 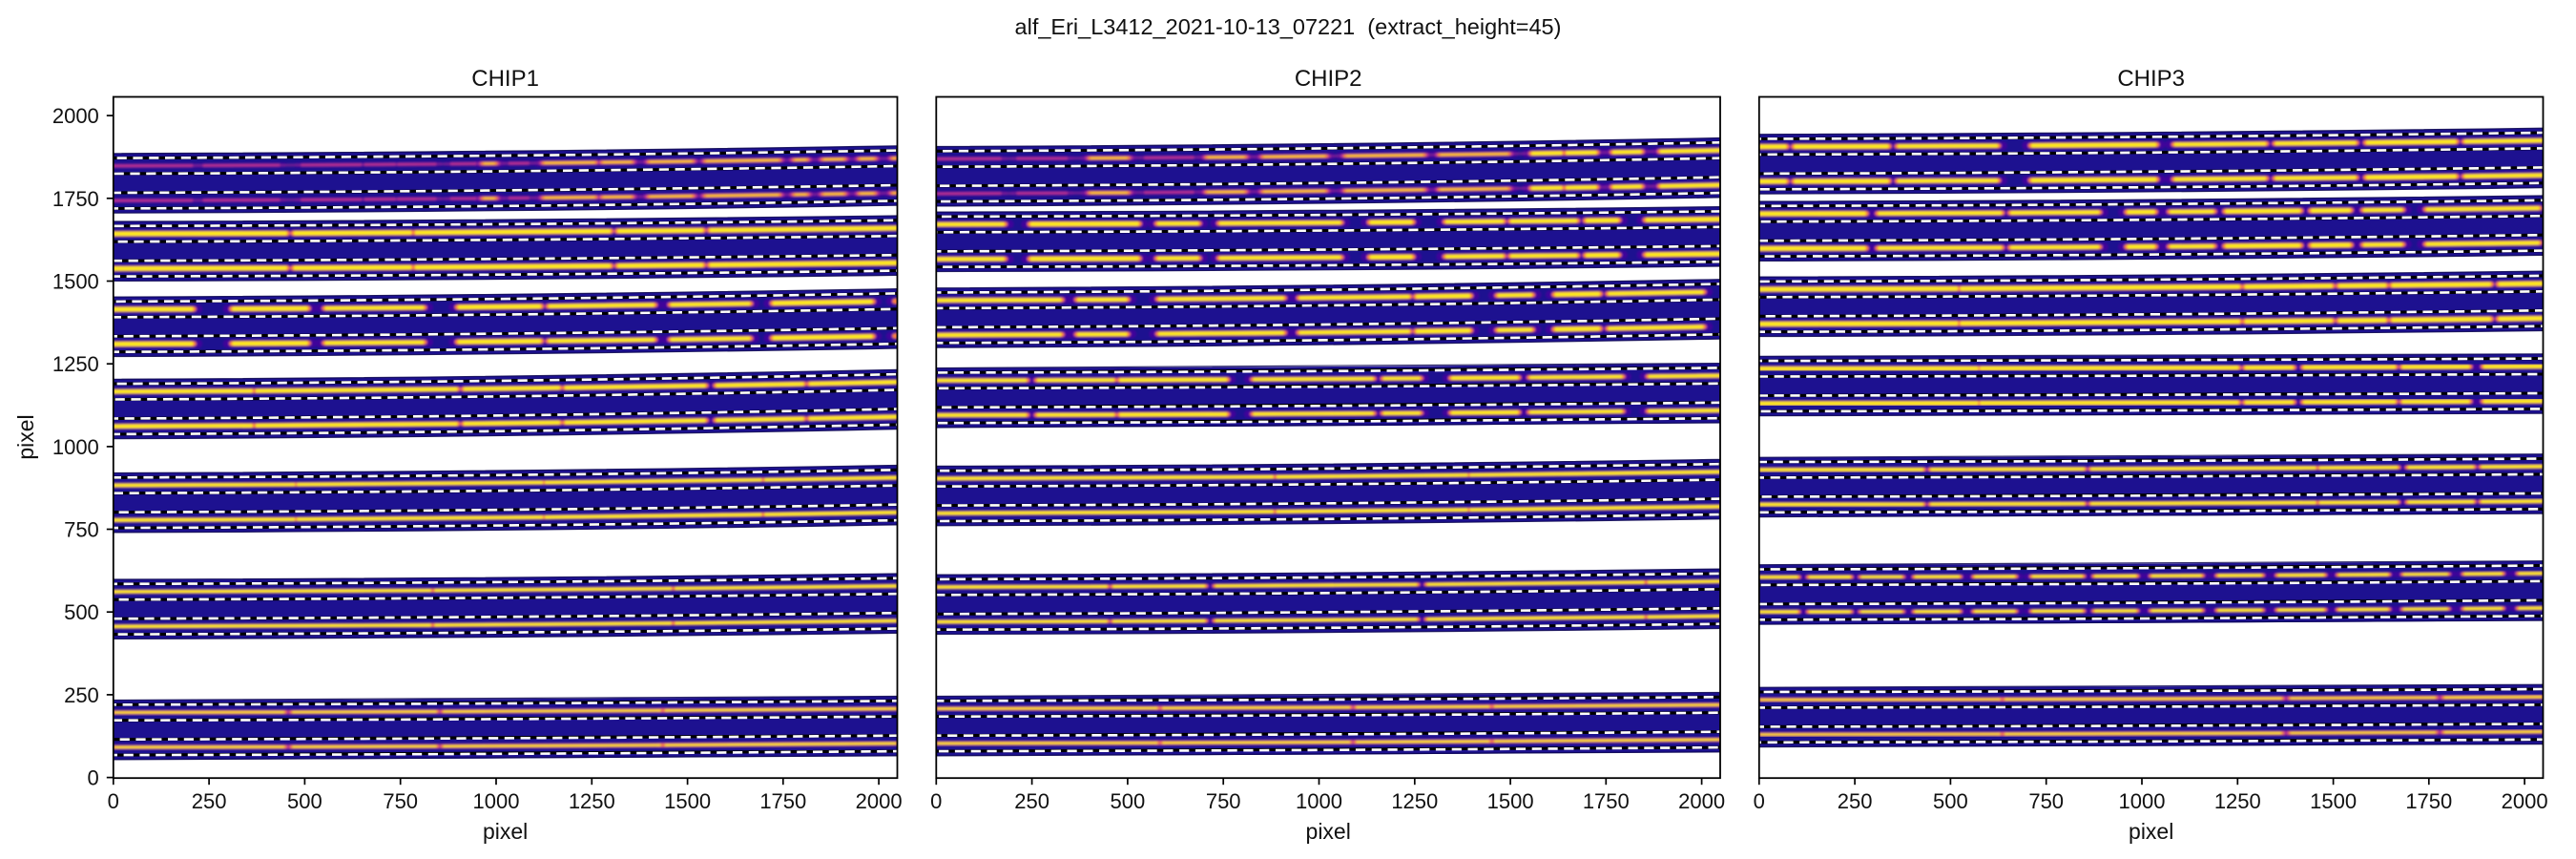 What do you see at coordinates (505, 79) in the screenshot?
I see `svg-text: CHIP1` at bounding box center [505, 79].